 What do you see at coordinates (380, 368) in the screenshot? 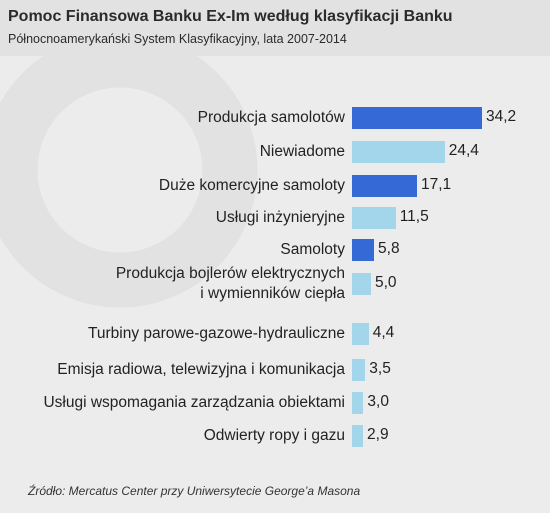
I see `value-label: 3,5` at bounding box center [380, 368].